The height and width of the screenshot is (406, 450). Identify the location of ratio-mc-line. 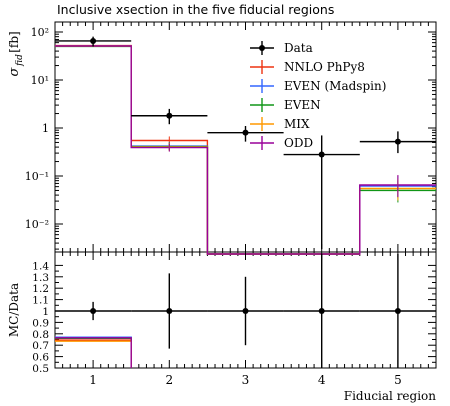
(93, 352).